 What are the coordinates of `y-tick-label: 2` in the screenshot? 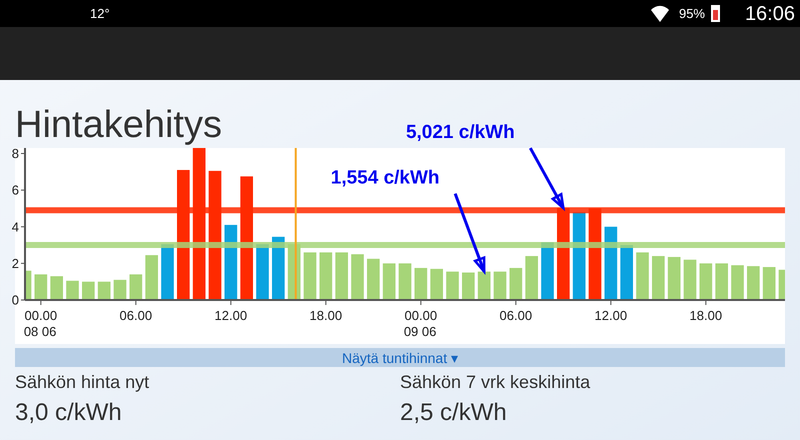 It's located at (15, 263).